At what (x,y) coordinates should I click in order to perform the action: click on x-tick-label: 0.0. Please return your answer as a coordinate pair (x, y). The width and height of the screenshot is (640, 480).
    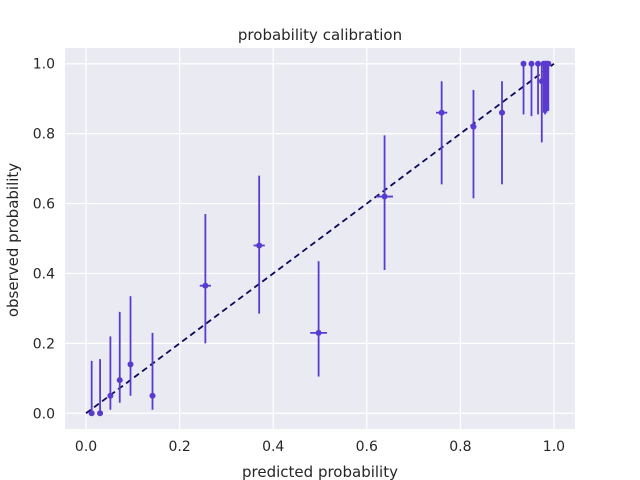
    Looking at the image, I should click on (86, 447).